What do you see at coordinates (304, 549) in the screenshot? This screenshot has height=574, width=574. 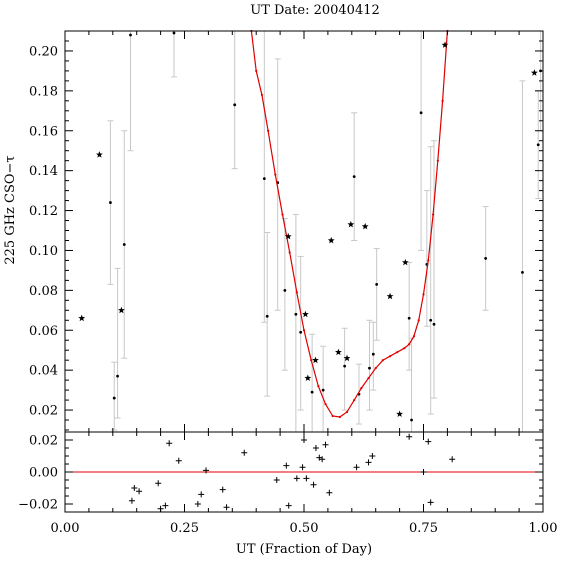 I see `x-axis-label: UT (Fraction of Day)` at bounding box center [304, 549].